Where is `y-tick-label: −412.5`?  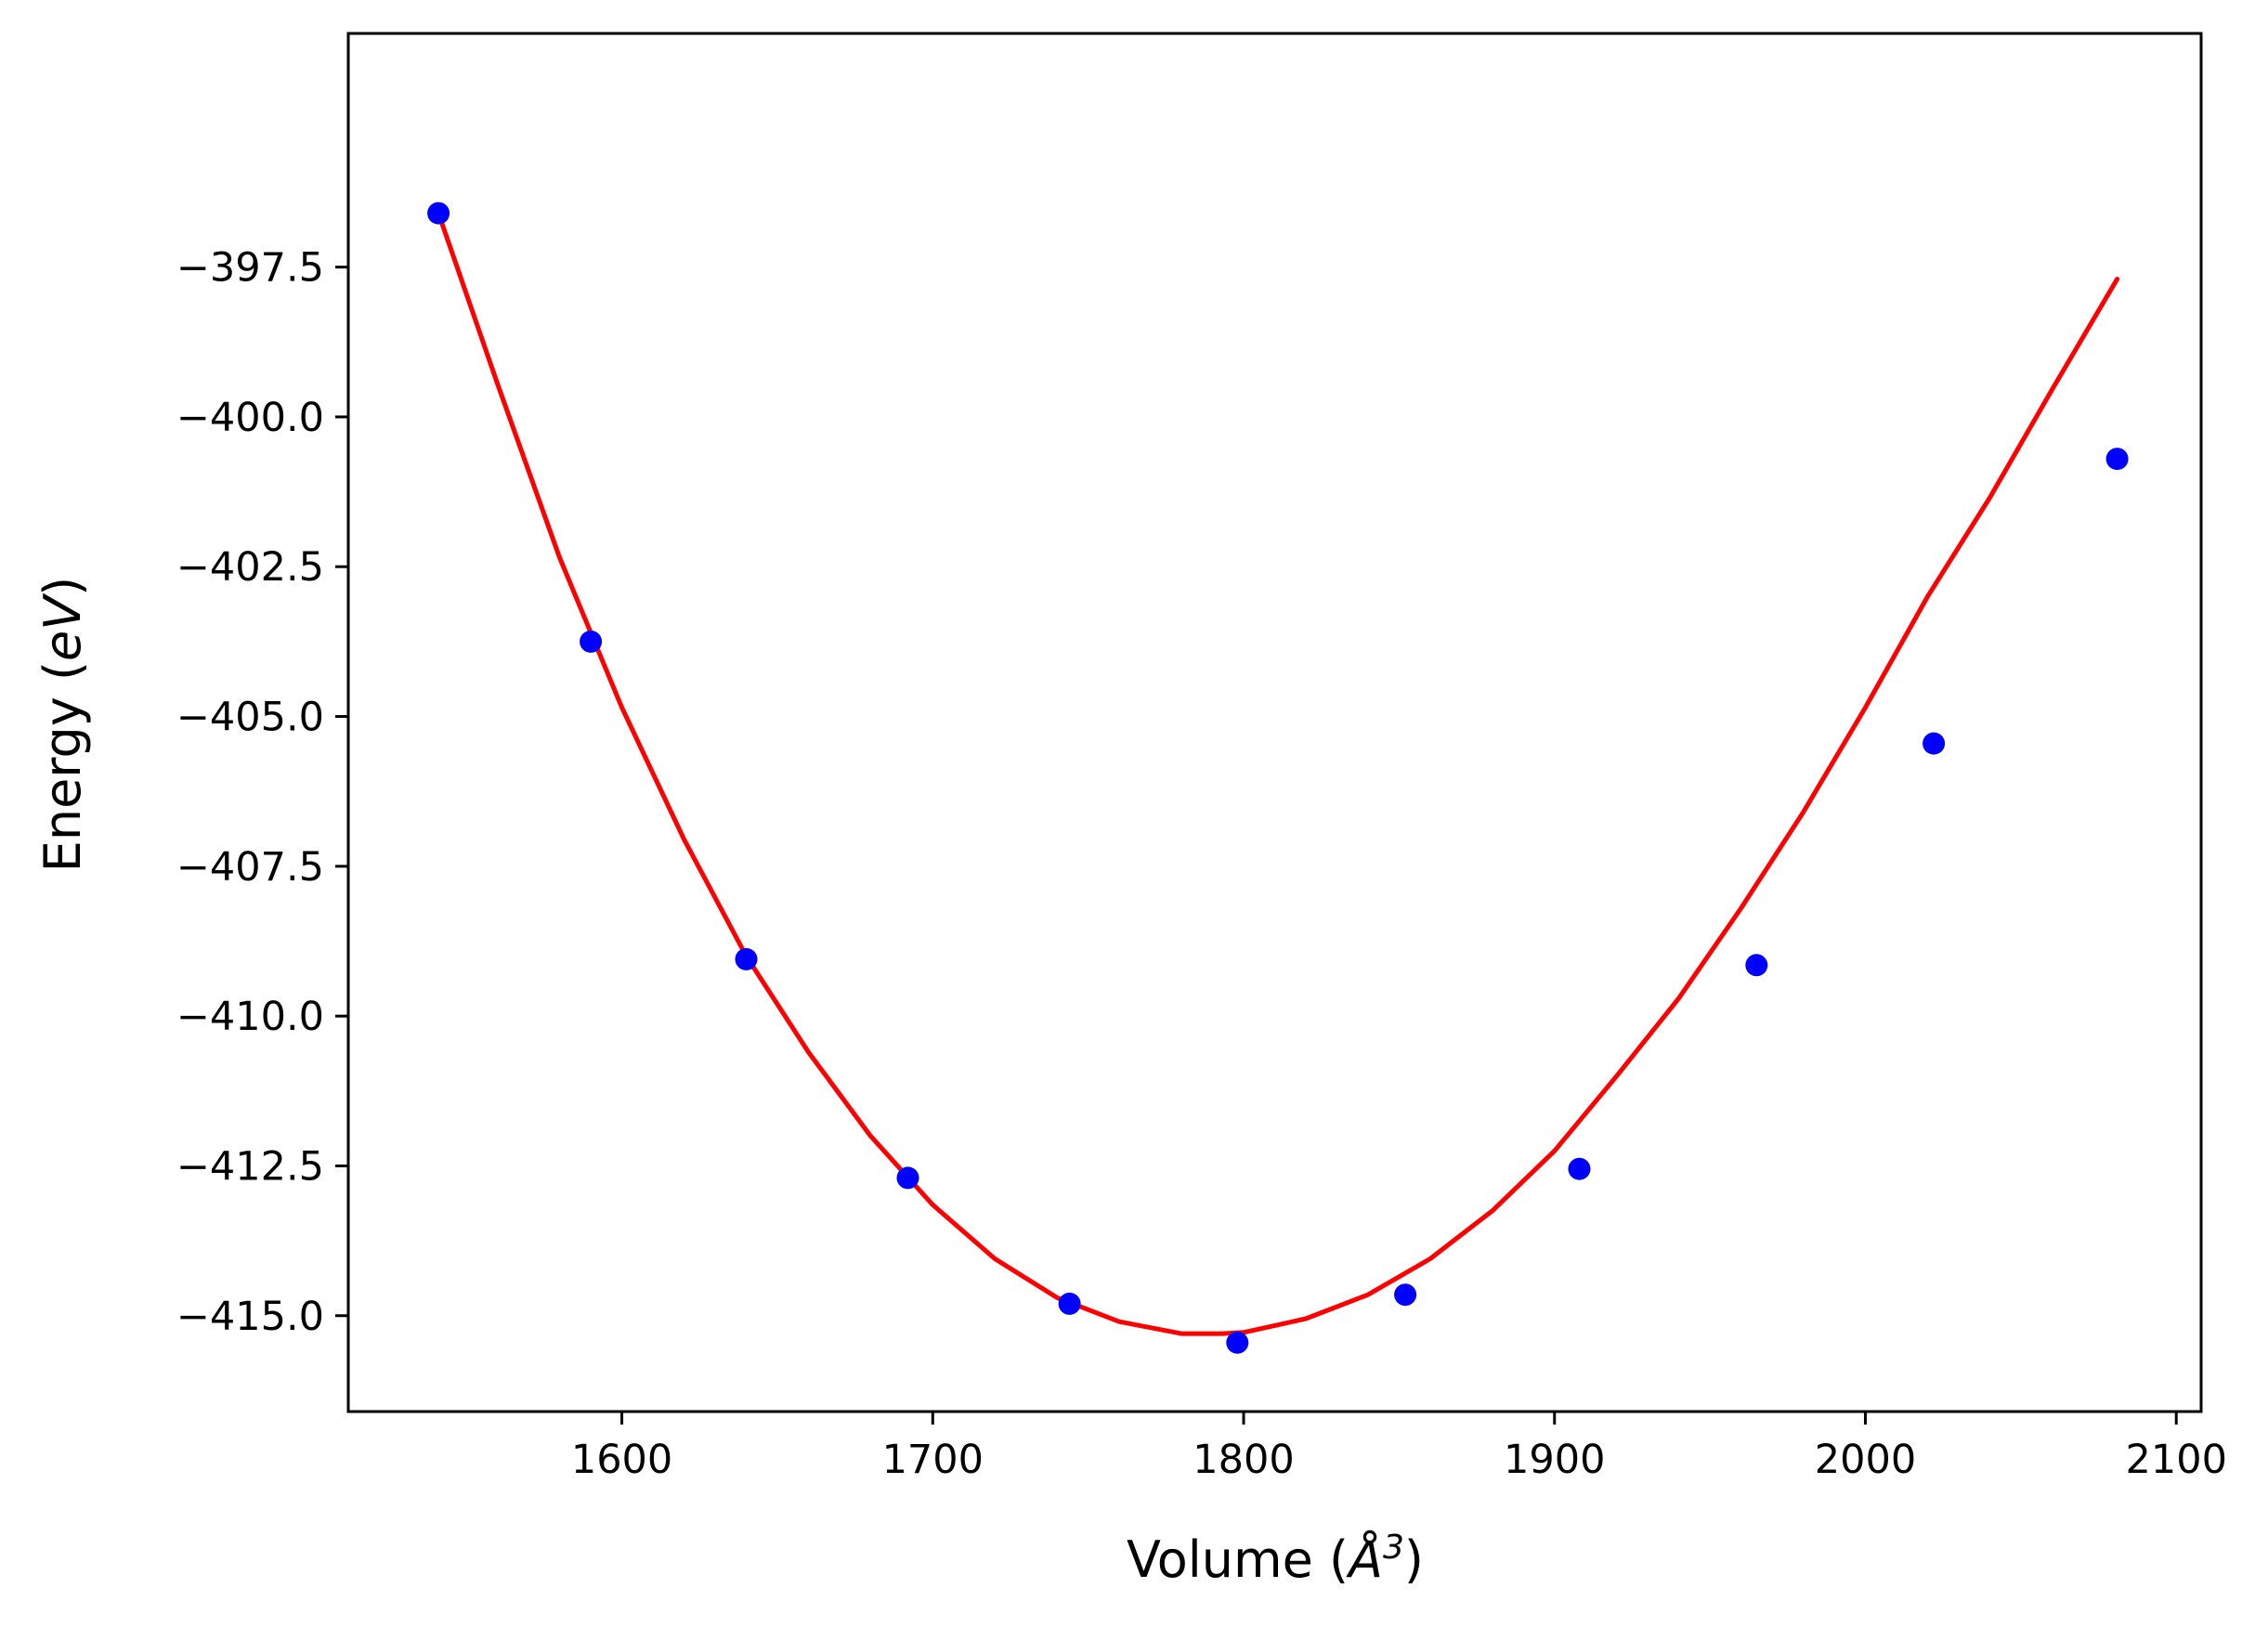 y-tick-label: −412.5 is located at coordinates (250, 1166).